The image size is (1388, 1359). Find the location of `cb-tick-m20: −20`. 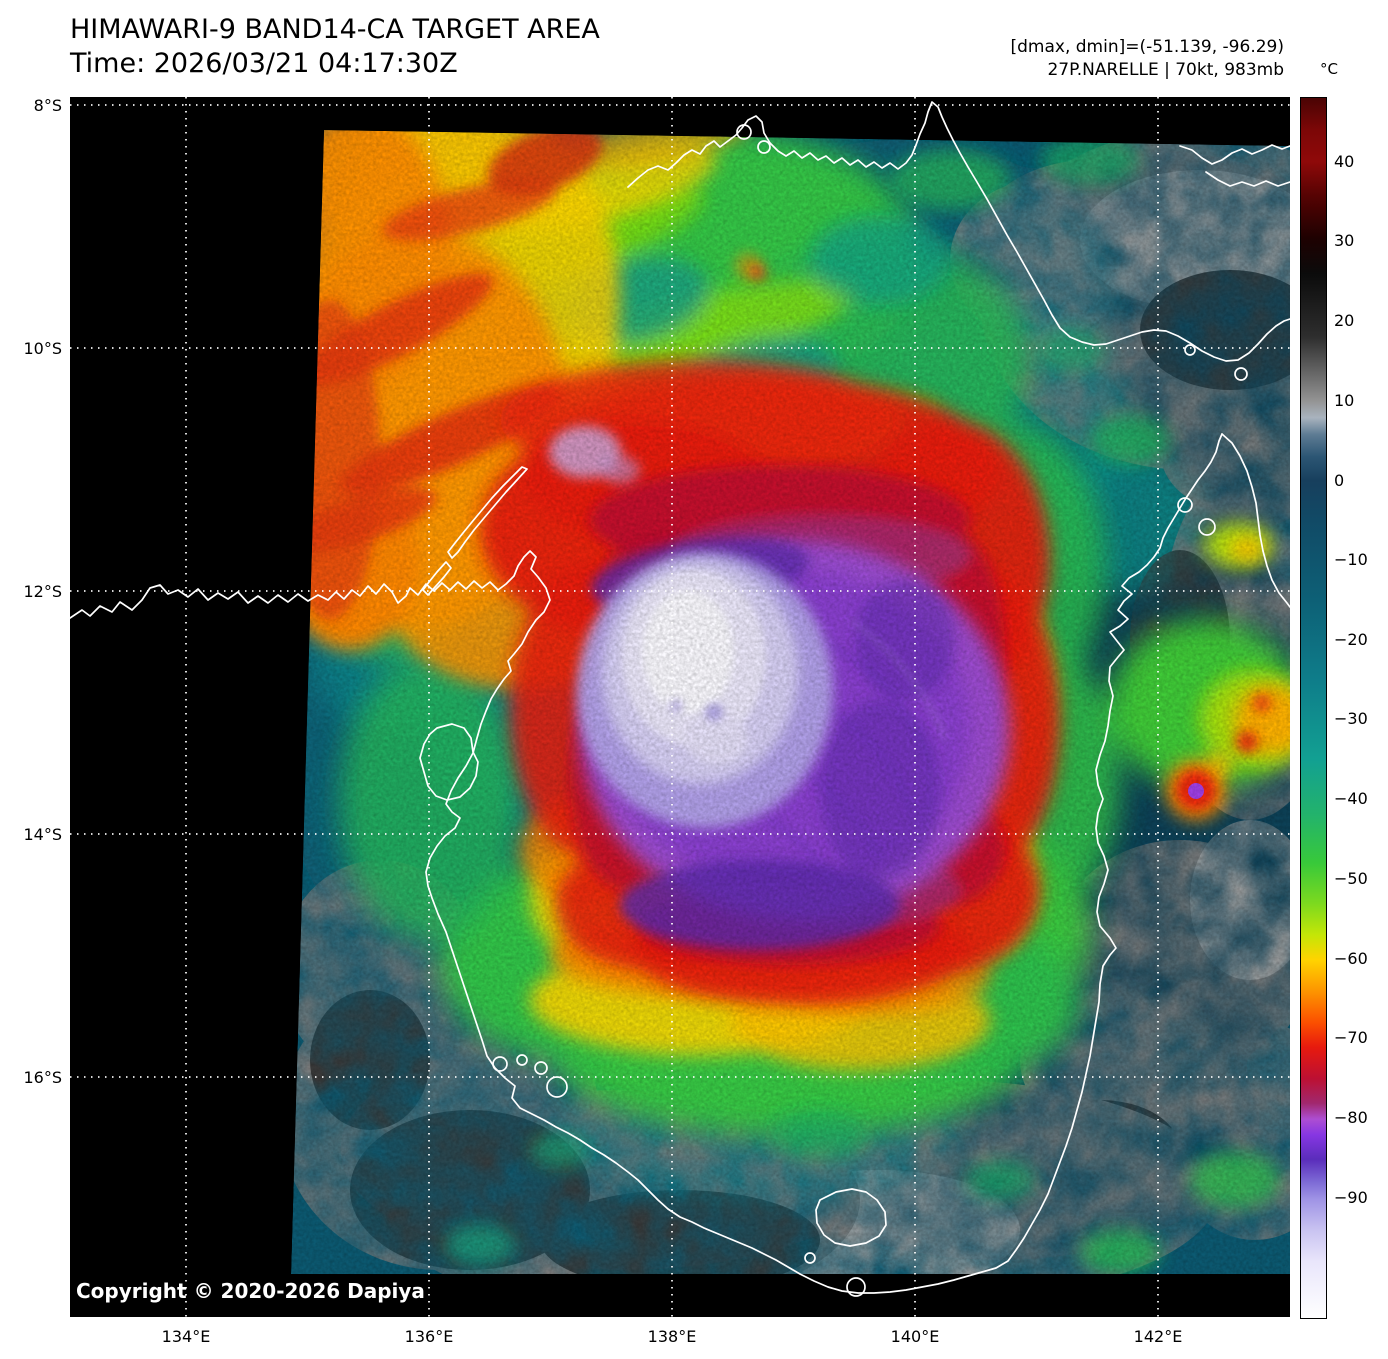

cb-tick-m20: −20 is located at coordinates (1351, 639).